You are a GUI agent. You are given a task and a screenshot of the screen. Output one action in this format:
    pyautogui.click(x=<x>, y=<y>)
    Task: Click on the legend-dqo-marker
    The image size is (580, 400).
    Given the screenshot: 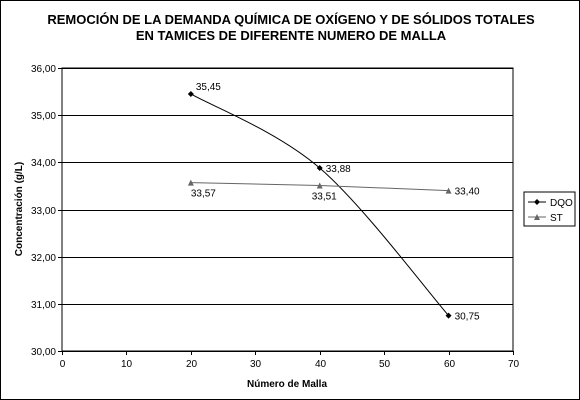 What is the action you would take?
    pyautogui.click(x=537, y=202)
    